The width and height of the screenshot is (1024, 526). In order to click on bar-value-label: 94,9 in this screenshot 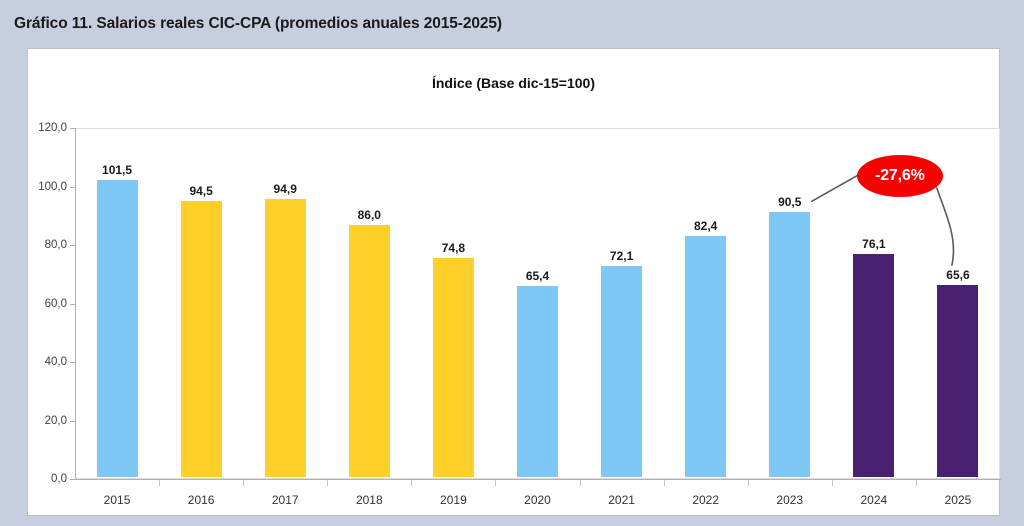, I will do `click(285, 189)`.